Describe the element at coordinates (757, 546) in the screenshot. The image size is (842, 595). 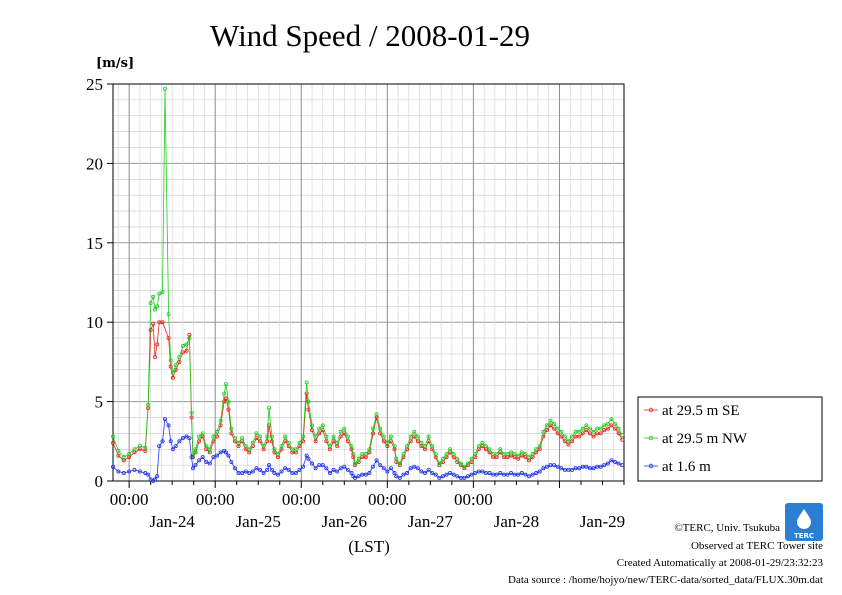
I see `observed-text: Observed at TERC Tower site` at that location.